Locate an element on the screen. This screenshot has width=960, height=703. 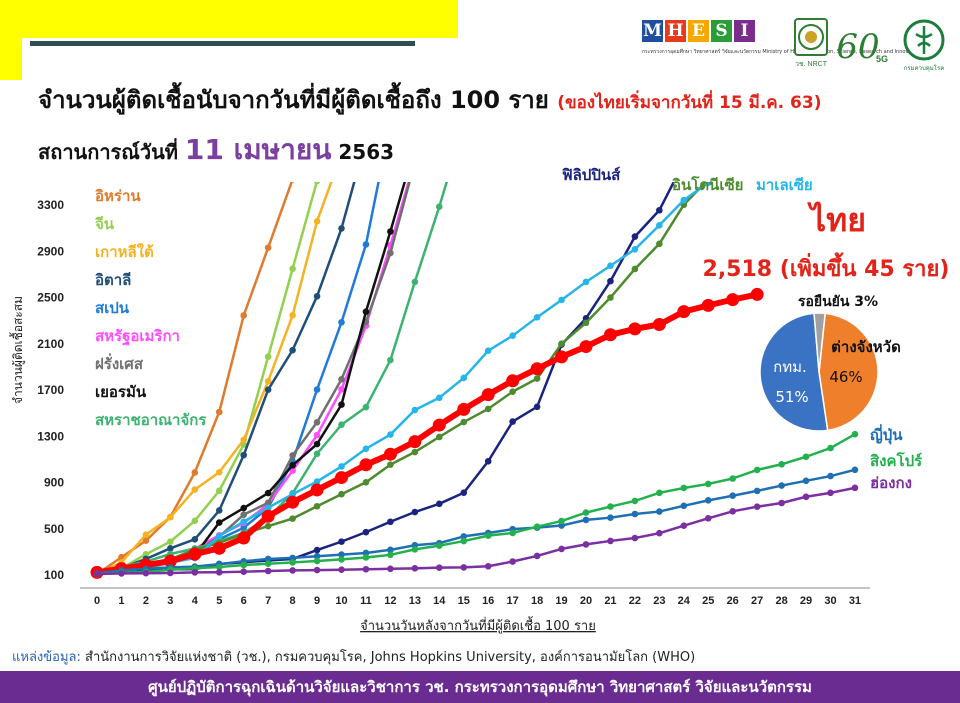
legend-entry: อิหร่าน is located at coordinates (118, 196).